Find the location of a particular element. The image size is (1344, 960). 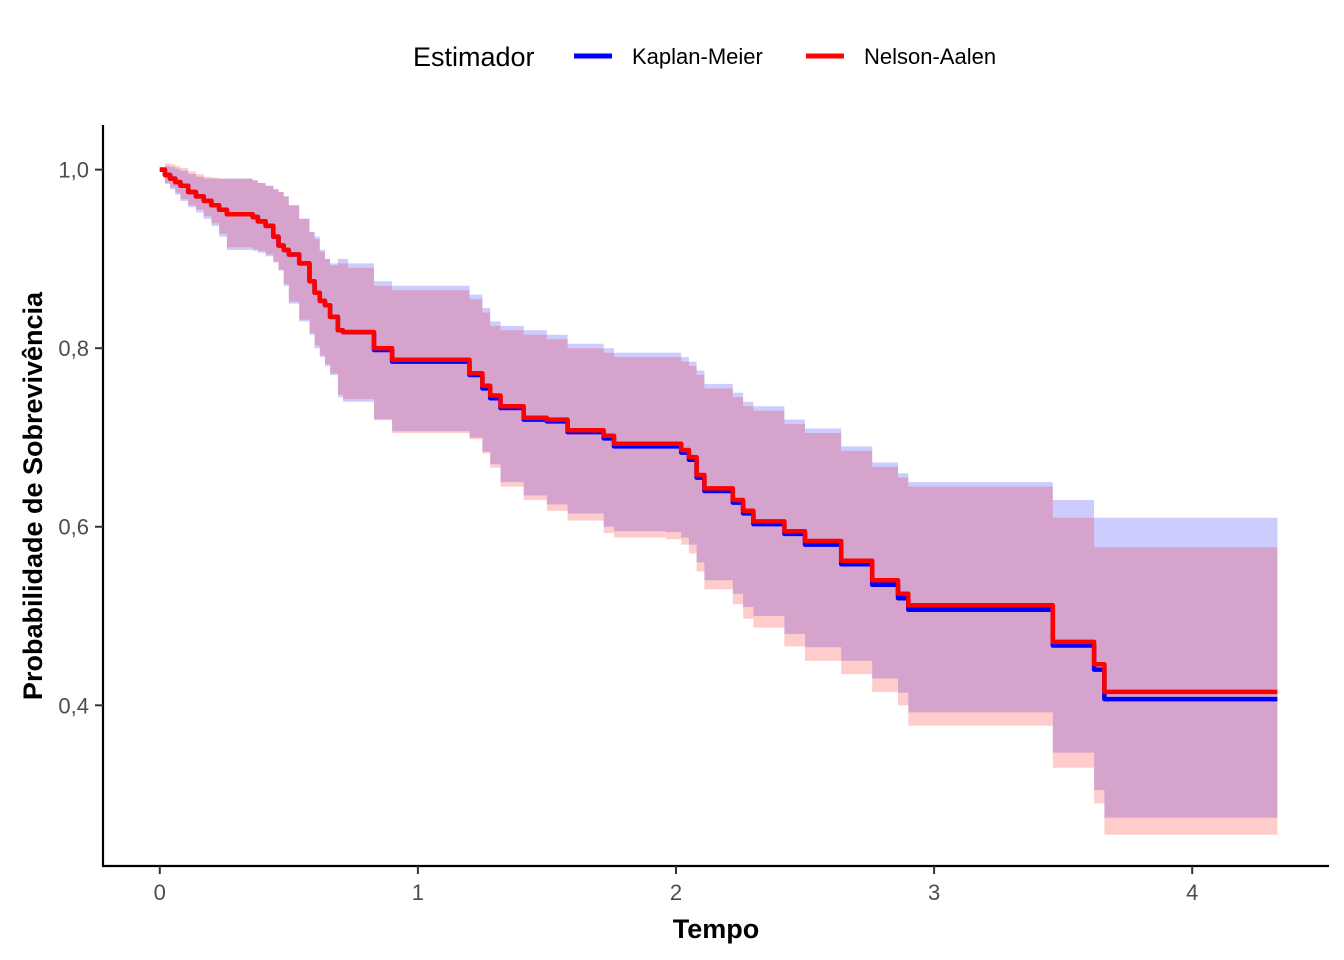

y-tick-label: 0,6 is located at coordinates (73, 527).